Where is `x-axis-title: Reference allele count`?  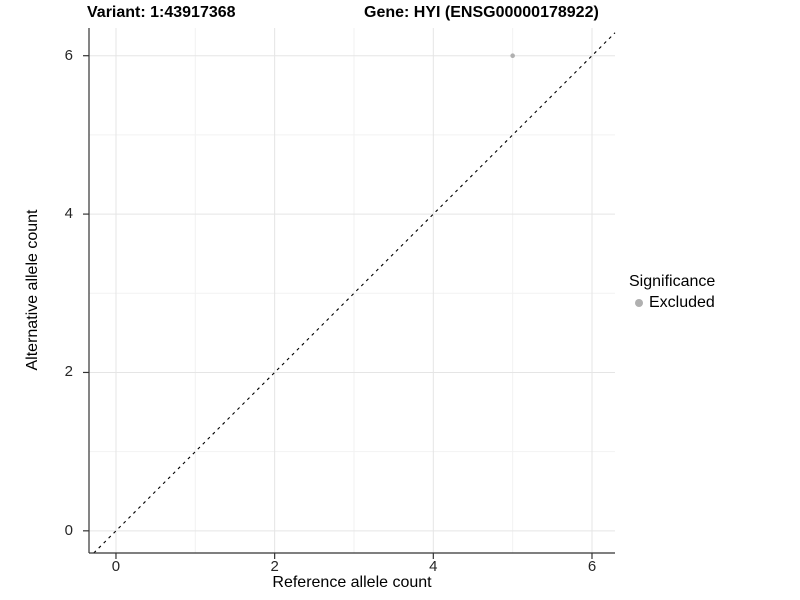
x-axis-title: Reference allele count is located at coordinates (352, 582).